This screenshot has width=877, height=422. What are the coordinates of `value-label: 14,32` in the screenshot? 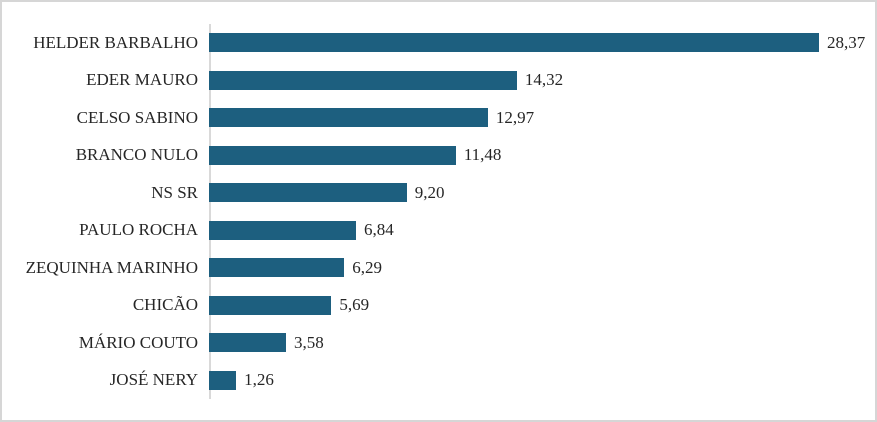 It's located at (544, 80).